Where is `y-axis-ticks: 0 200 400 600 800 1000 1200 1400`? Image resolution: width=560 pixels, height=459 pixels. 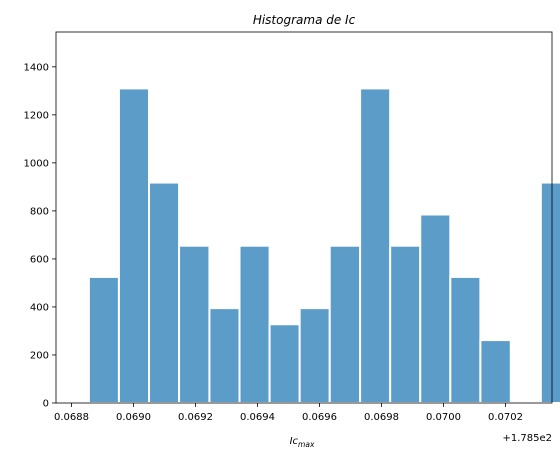 y-axis-ticks: 0 200 400 600 800 1000 1200 1400 is located at coordinates (40, 236).